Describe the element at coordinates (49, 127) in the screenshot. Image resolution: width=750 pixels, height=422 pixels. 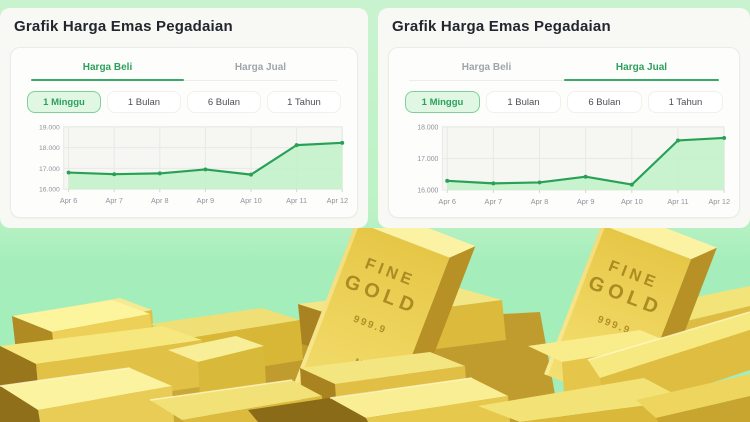
I see `svg-text: 19.000` at that location.